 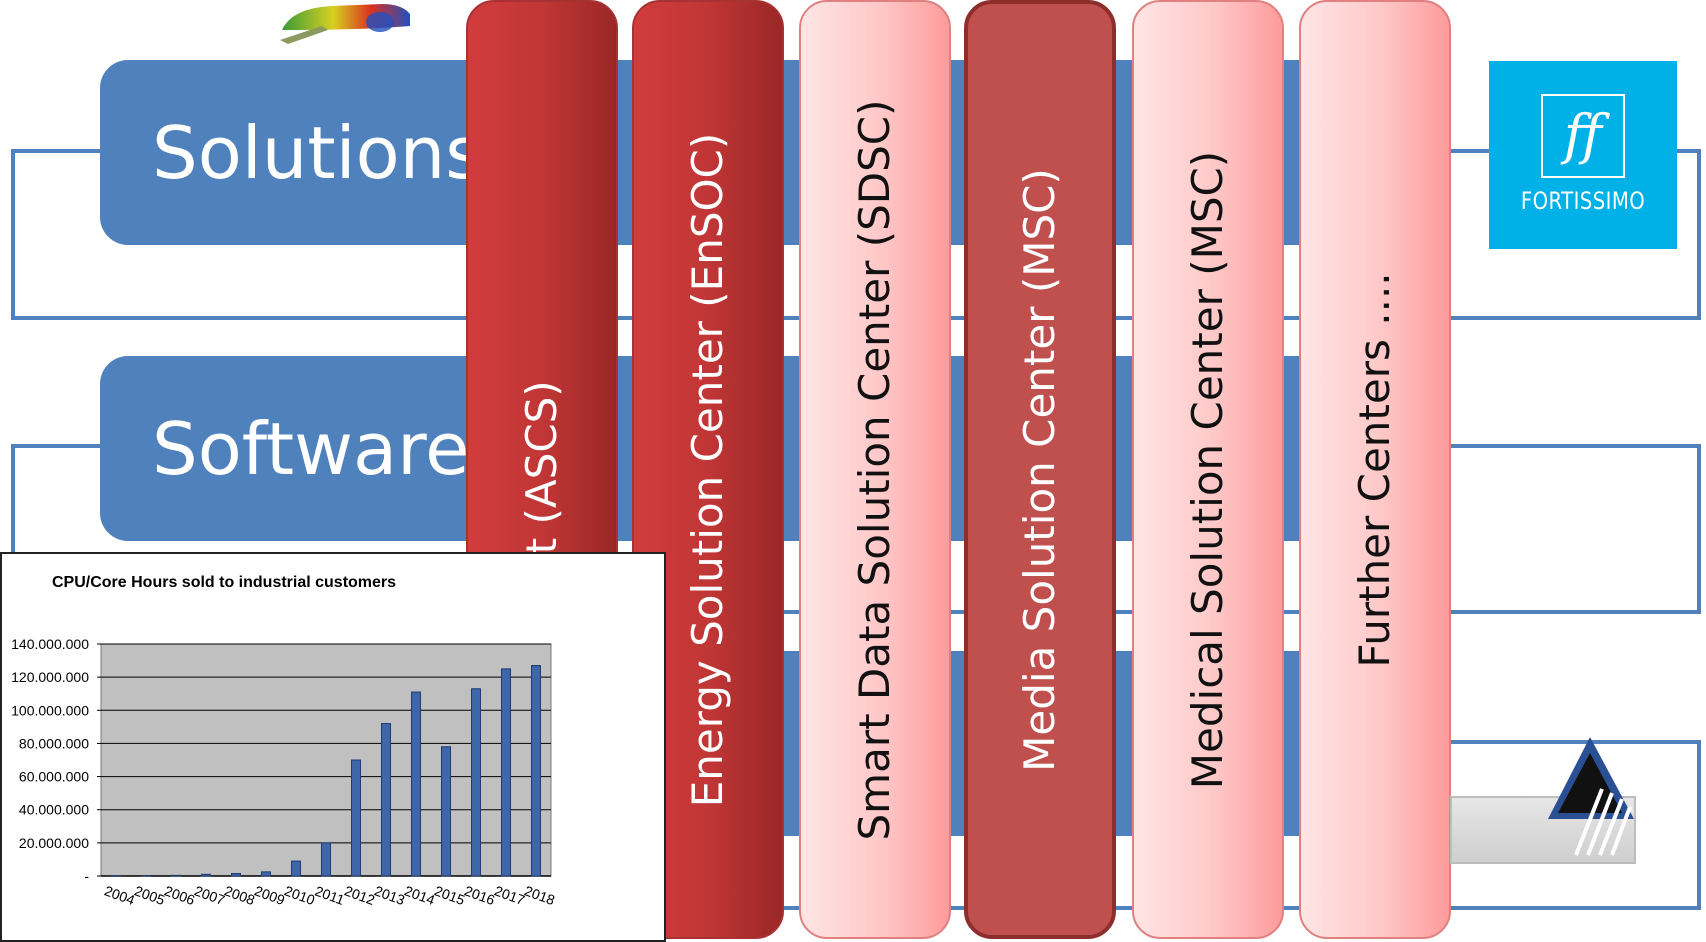 I want to click on x-tick-label: 2012, so click(x=359, y=895).